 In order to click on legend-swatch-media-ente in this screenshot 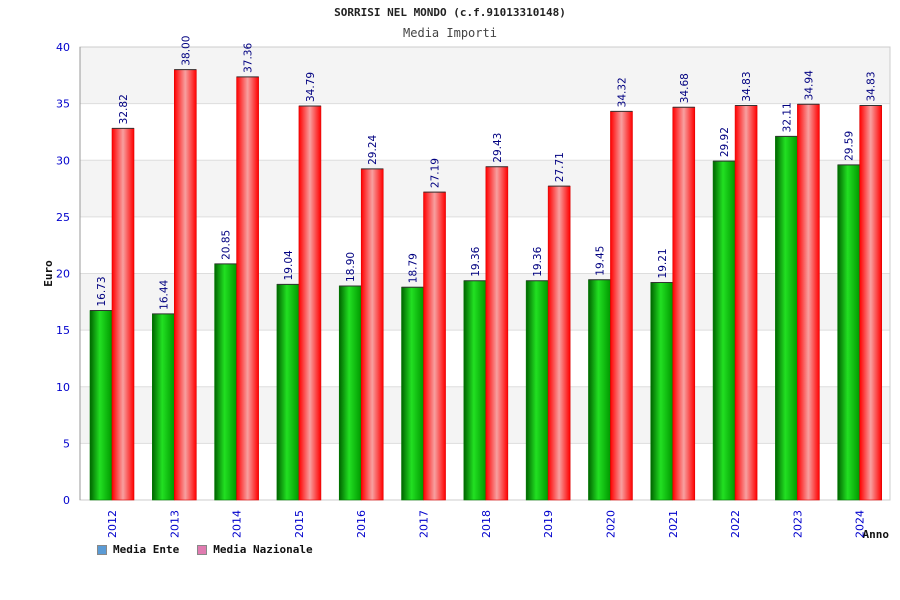, I will do `click(102, 549)`.